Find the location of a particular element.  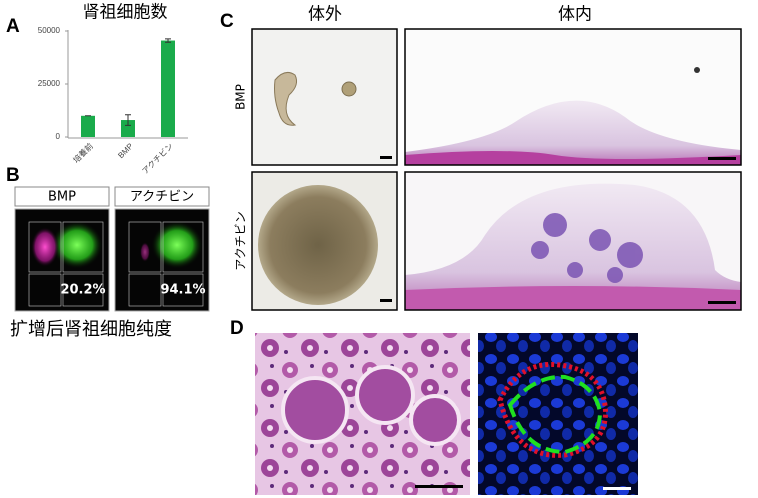

y-tick-label: 50000 is located at coordinates (49, 30).